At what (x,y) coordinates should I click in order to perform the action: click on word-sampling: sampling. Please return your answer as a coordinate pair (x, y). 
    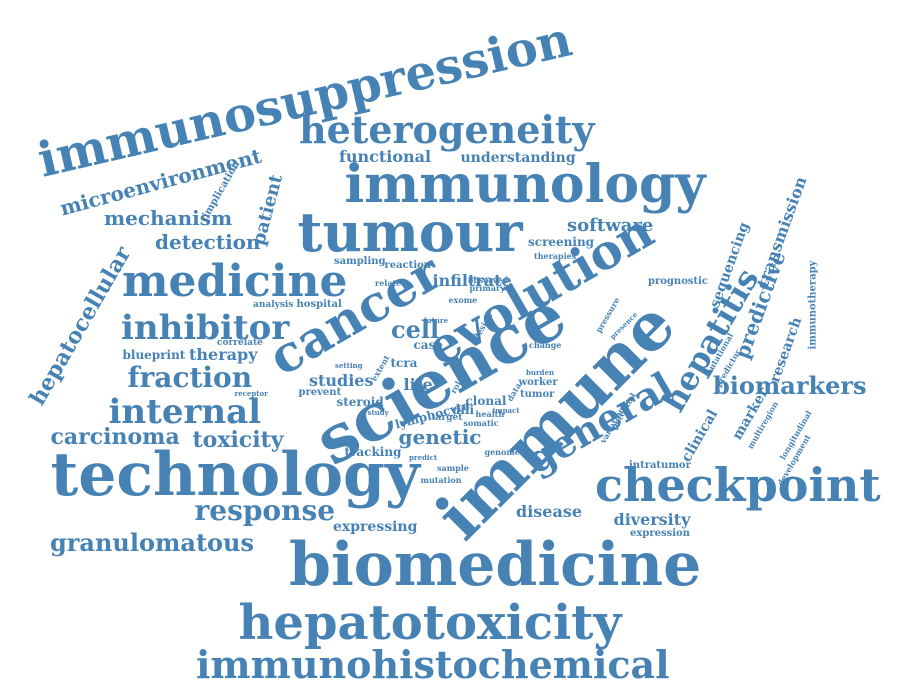
    Looking at the image, I should click on (360, 261).